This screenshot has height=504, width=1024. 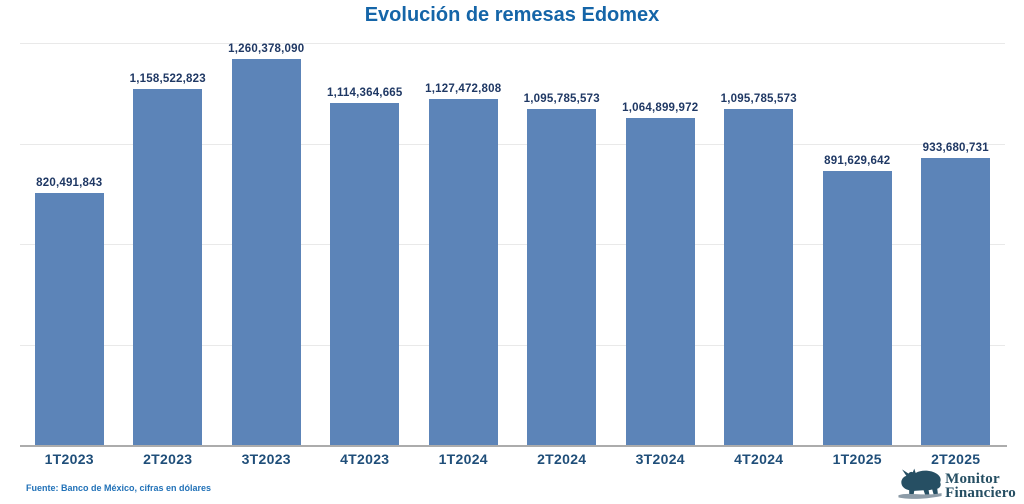 I want to click on chart-title: Evolución de remesas Edomex, so click(x=512, y=15).